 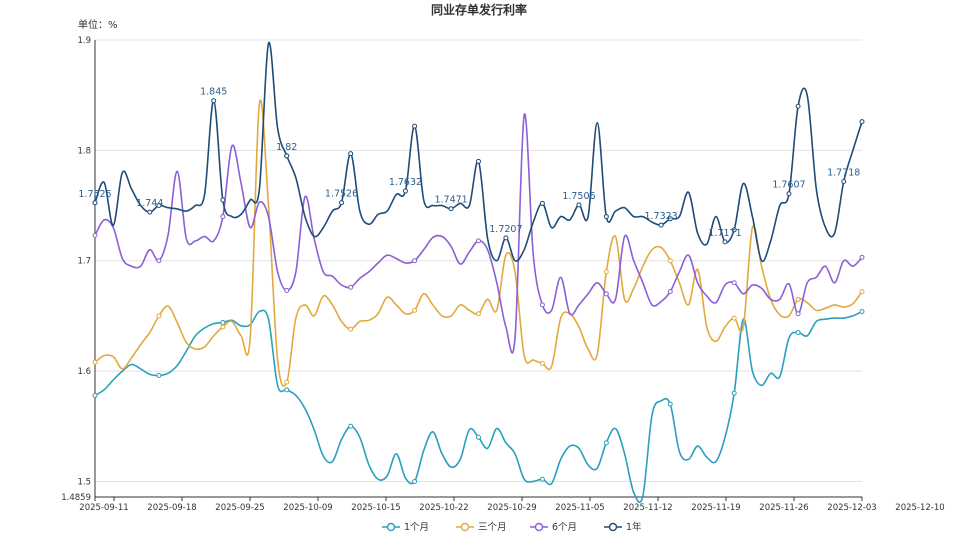 What do you see at coordinates (94, 194) in the screenshot?
I see `data-label: 1.7525` at bounding box center [94, 194].